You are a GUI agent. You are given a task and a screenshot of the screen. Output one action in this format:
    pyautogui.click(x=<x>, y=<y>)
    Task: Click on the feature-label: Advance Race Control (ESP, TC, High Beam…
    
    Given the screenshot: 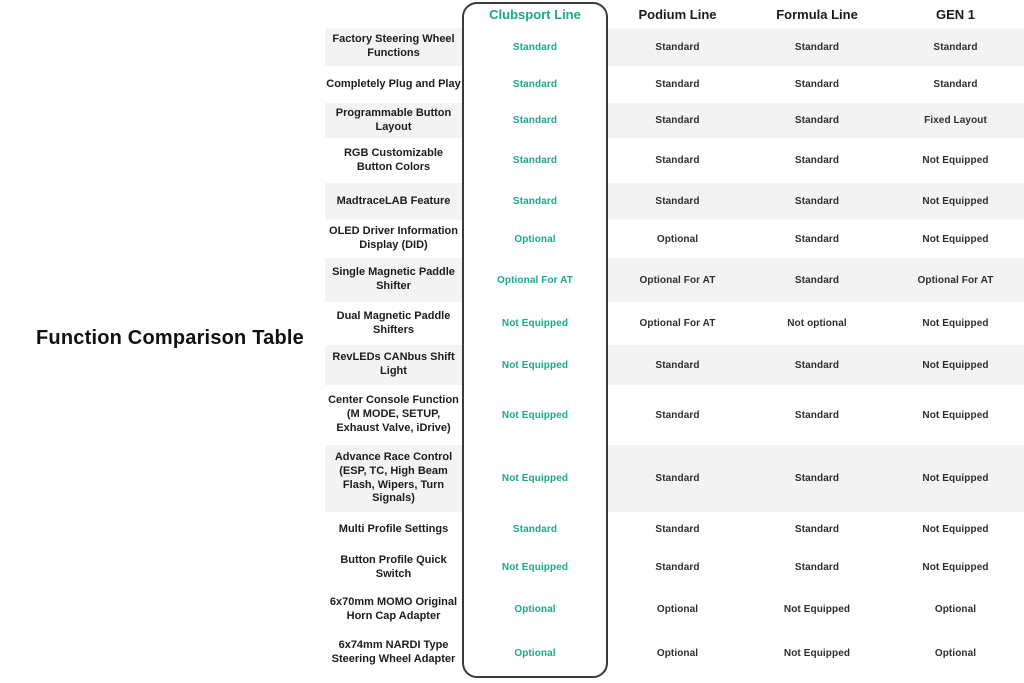 What is the action you would take?
    pyautogui.click(x=393, y=478)
    